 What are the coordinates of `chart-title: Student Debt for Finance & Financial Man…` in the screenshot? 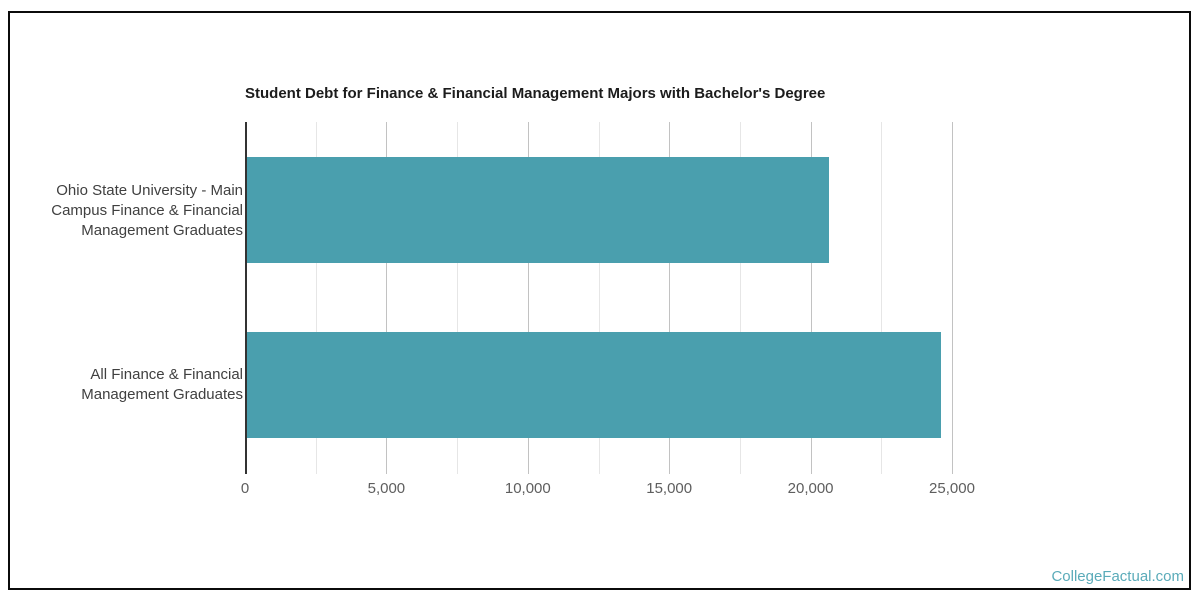 It's located at (535, 93).